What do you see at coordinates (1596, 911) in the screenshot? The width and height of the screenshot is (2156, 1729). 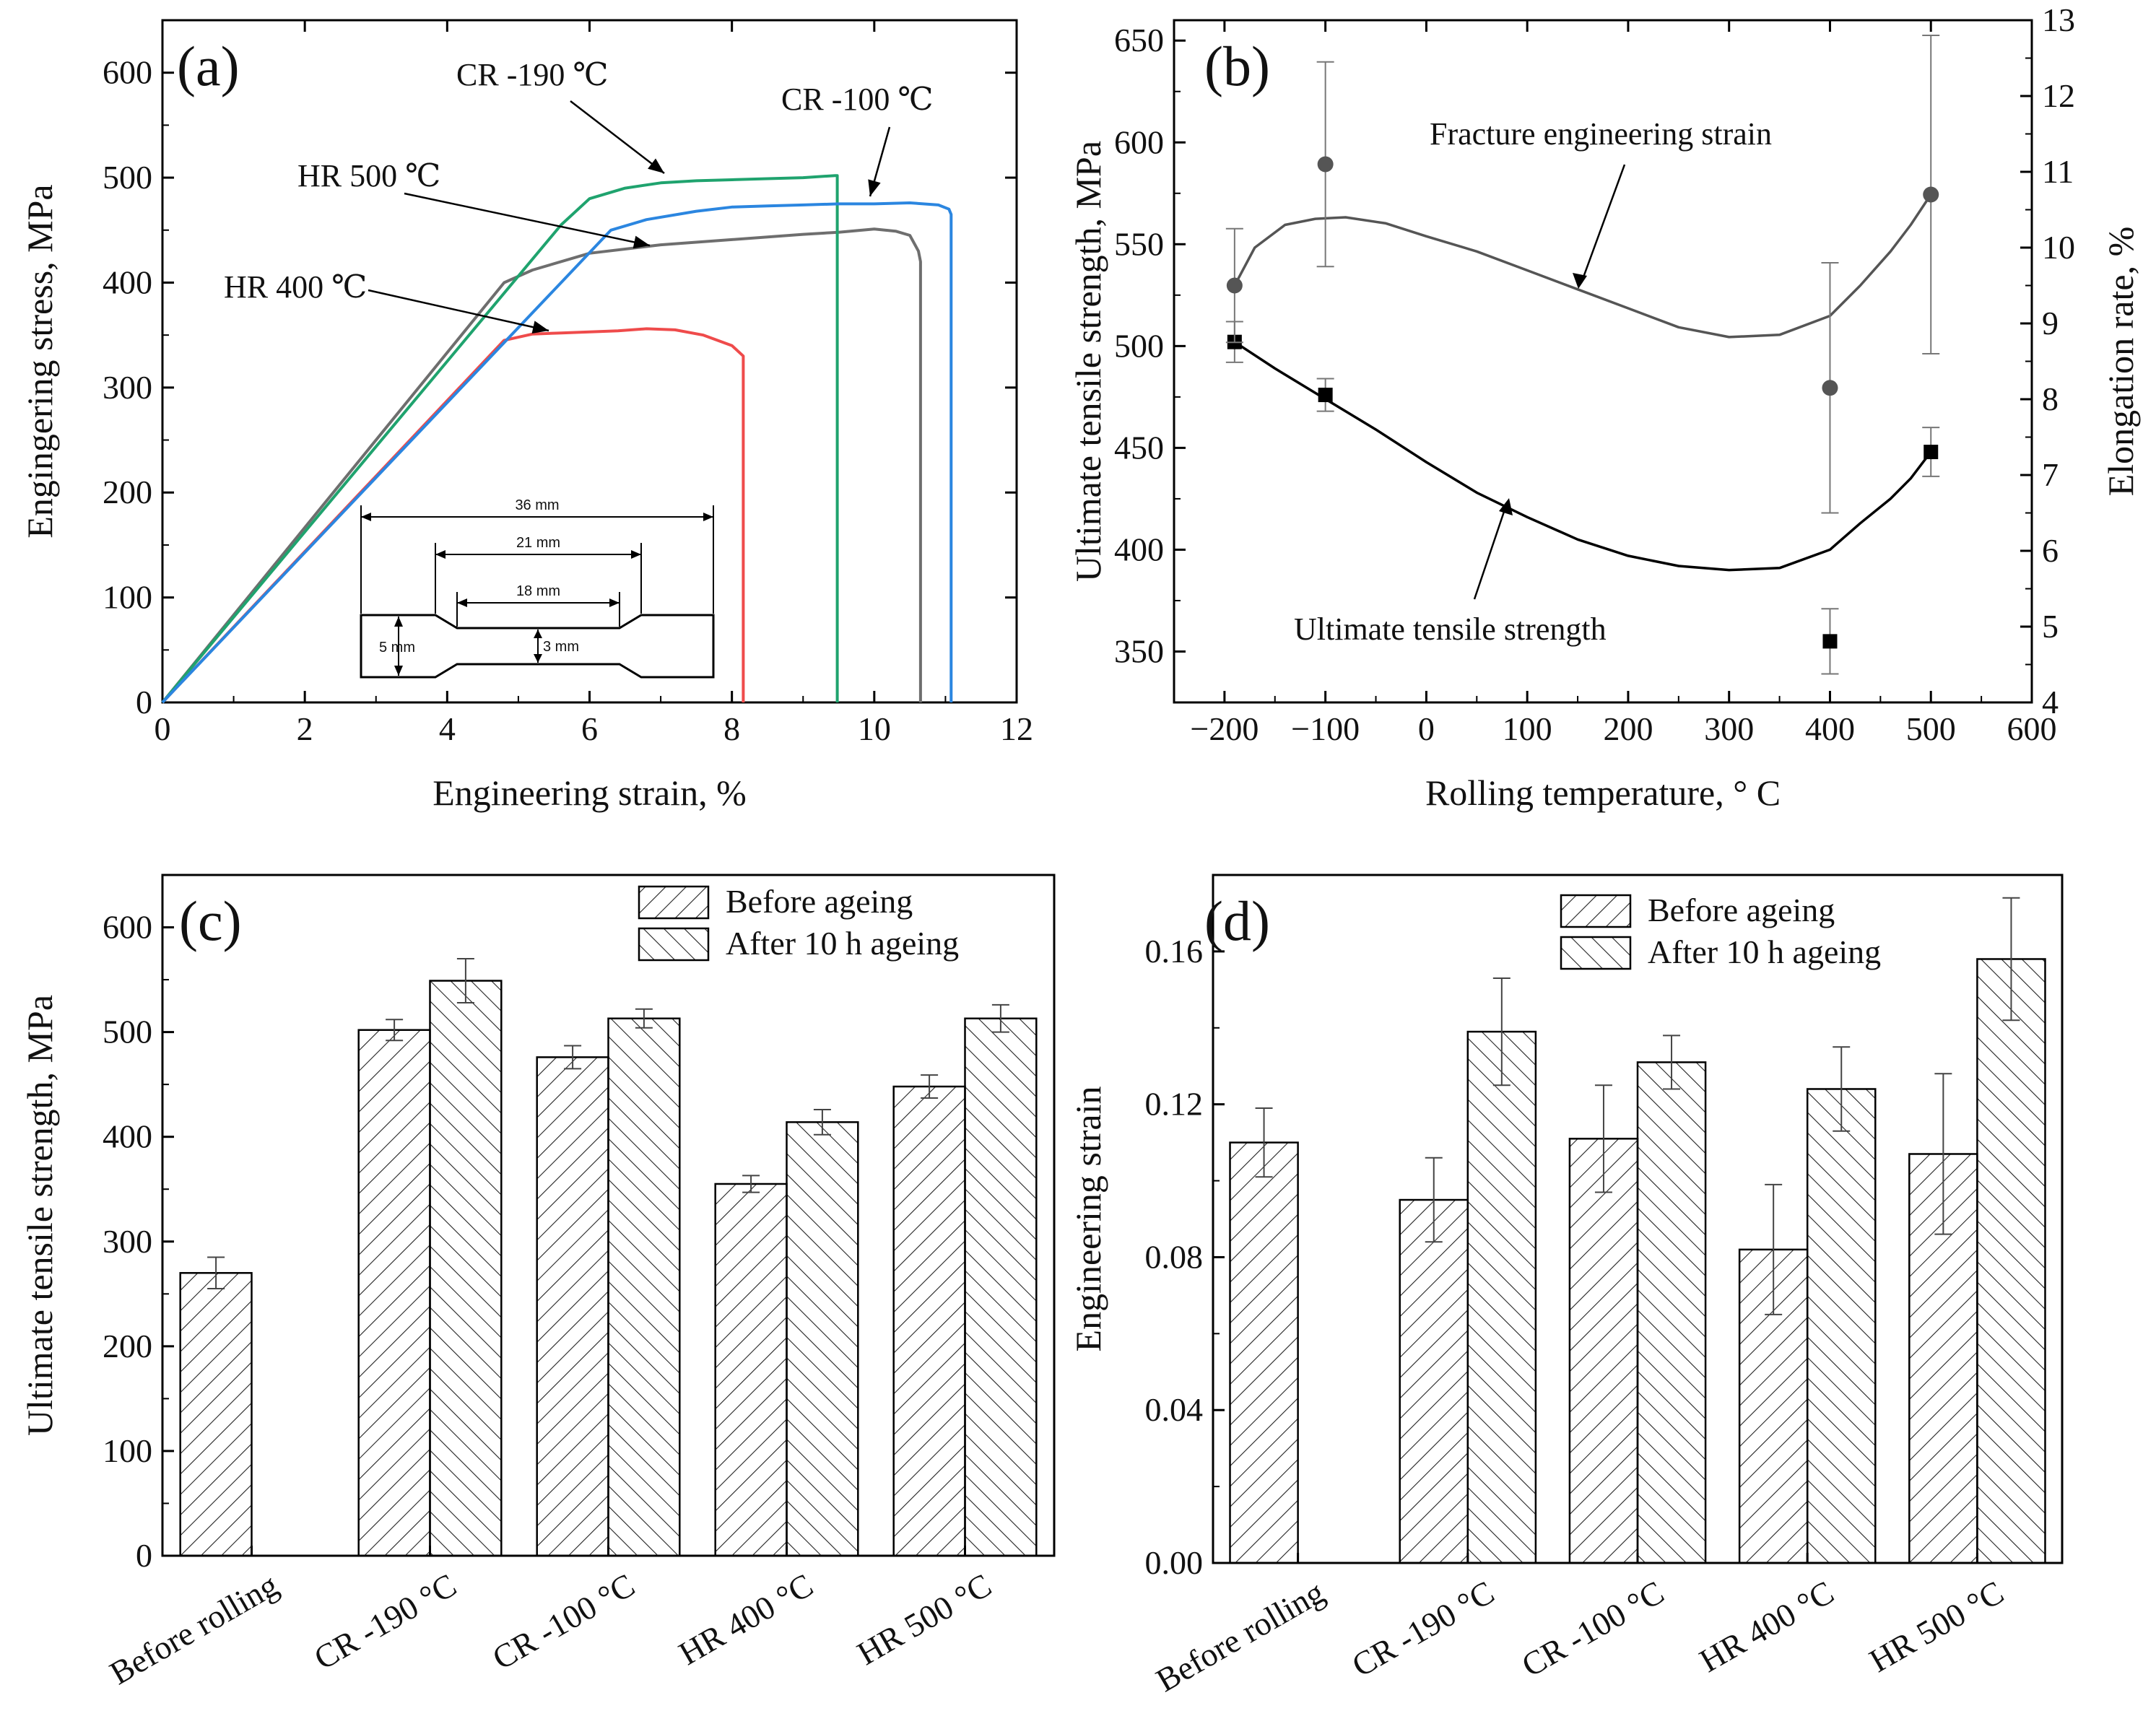 I see `legend-swatch-before` at bounding box center [1596, 911].